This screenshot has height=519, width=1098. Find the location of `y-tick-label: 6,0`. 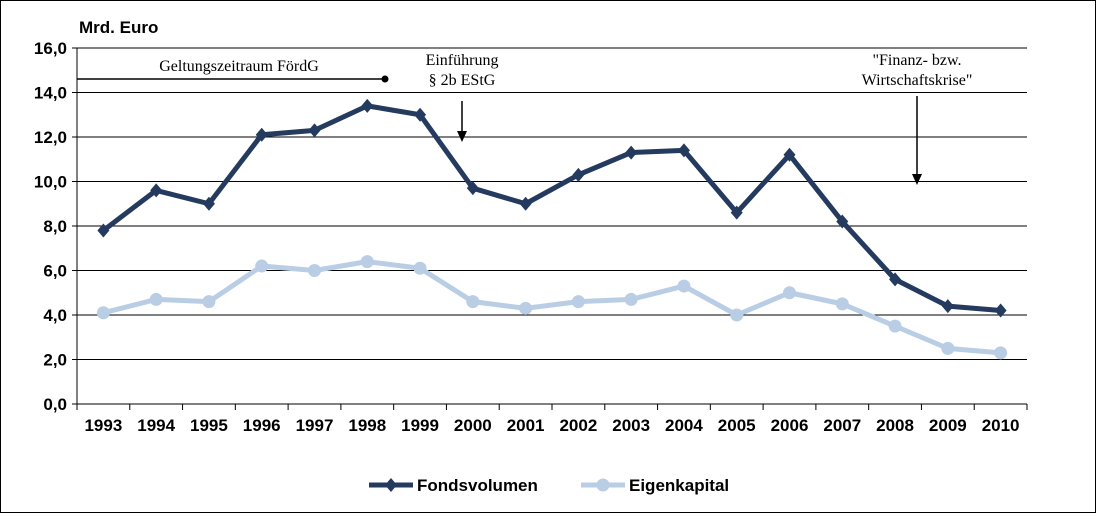

y-tick-label: 6,0 is located at coordinates (55, 271).